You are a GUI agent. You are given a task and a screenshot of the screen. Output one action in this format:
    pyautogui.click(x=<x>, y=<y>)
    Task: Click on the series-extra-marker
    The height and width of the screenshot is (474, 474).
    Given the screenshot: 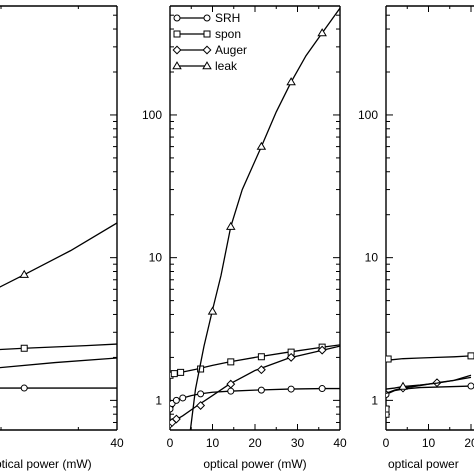 What is the action you would take?
    pyautogui.click(x=388, y=409)
    